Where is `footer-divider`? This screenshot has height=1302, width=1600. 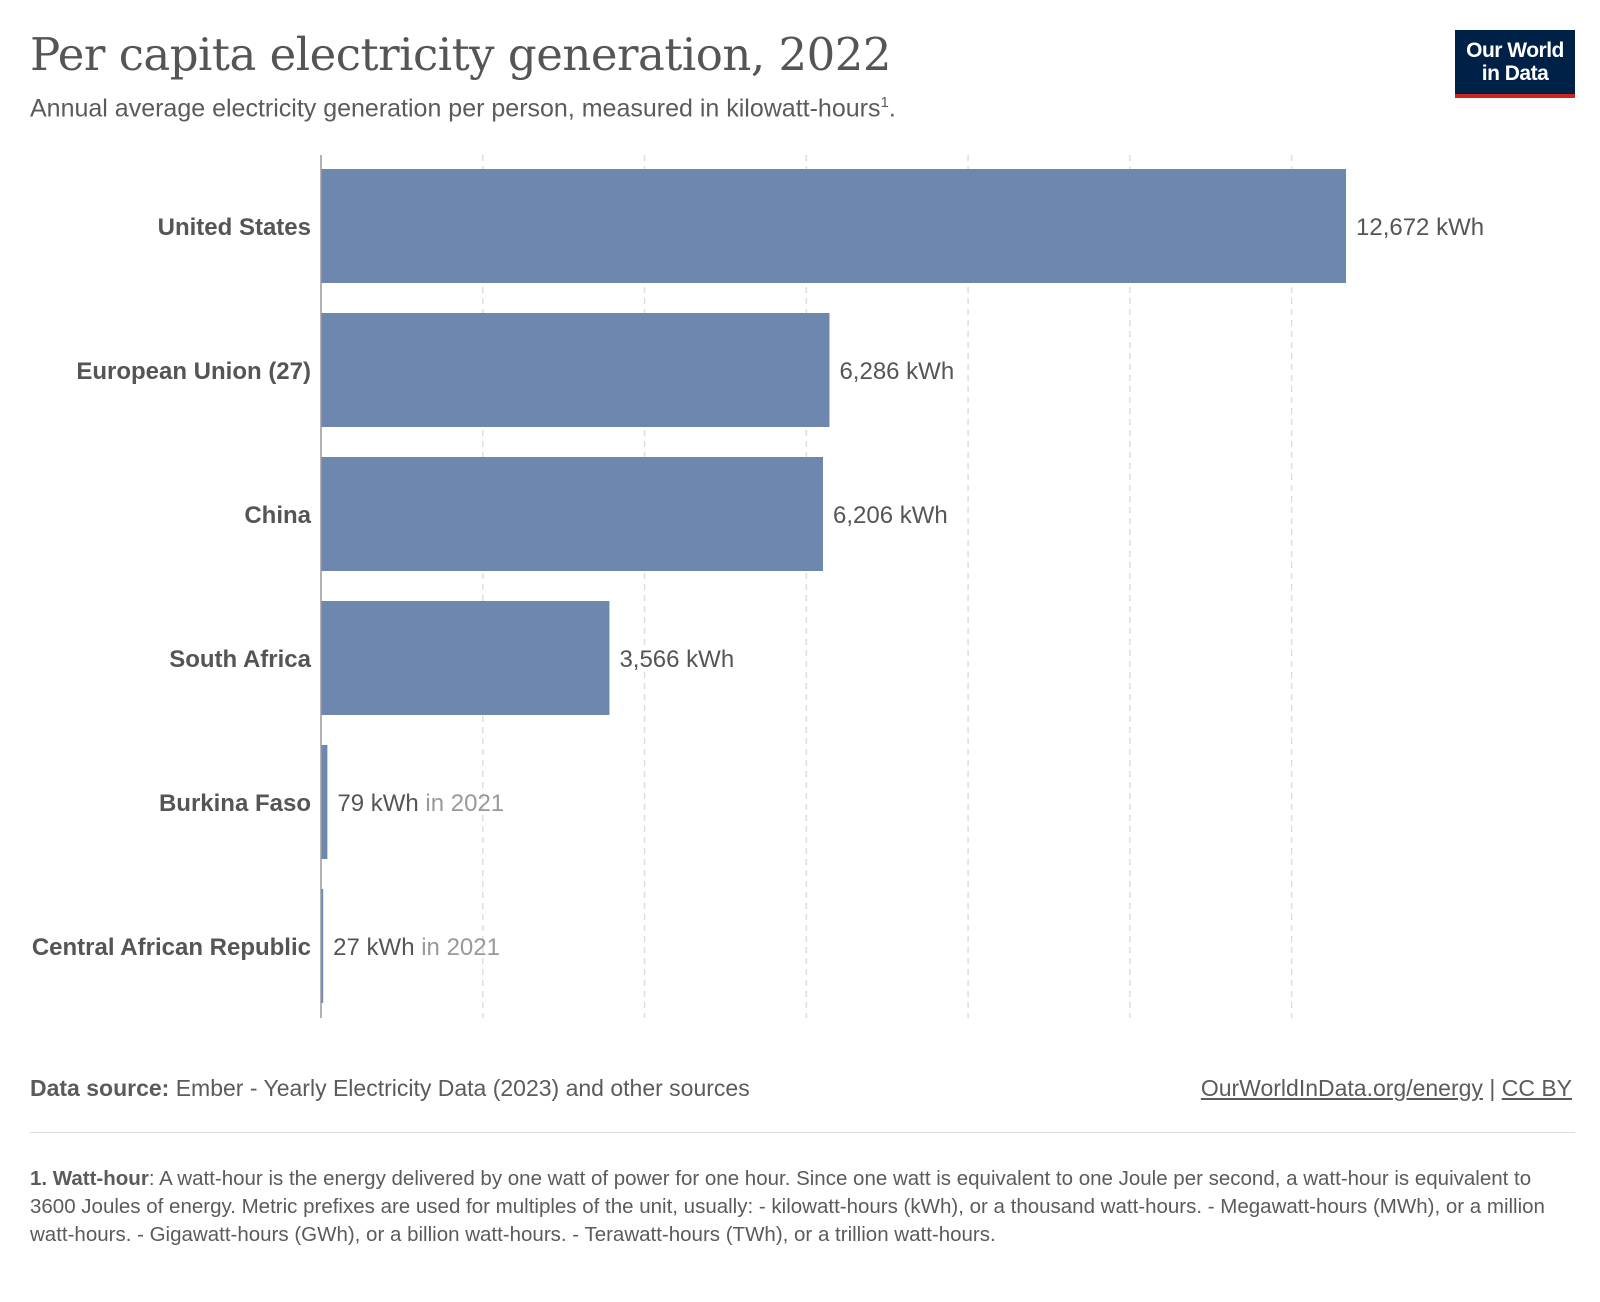
footer-divider is located at coordinates (802, 1132).